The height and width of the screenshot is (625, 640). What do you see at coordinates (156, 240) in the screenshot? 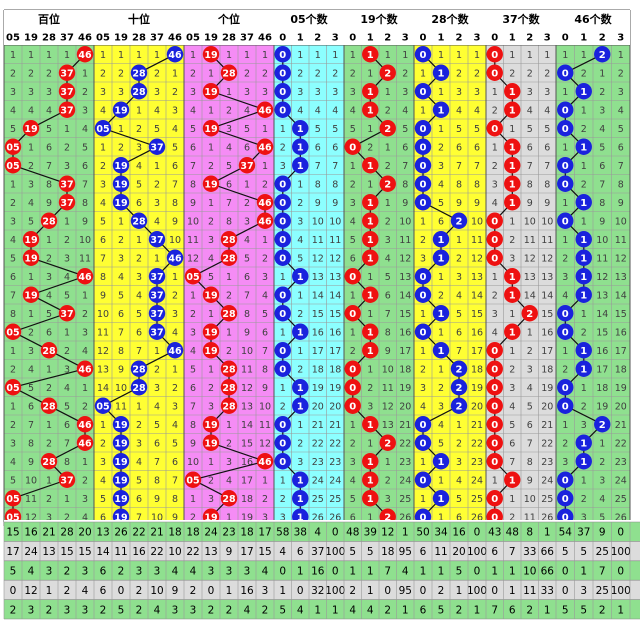
I see `ball-label: 37` at bounding box center [156, 240].